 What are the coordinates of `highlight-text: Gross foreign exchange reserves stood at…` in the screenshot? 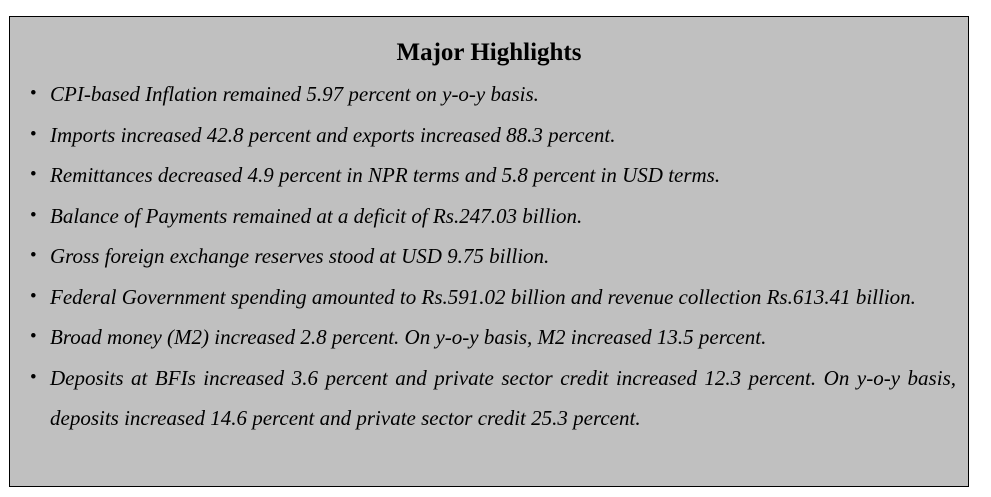 It's located at (300, 256).